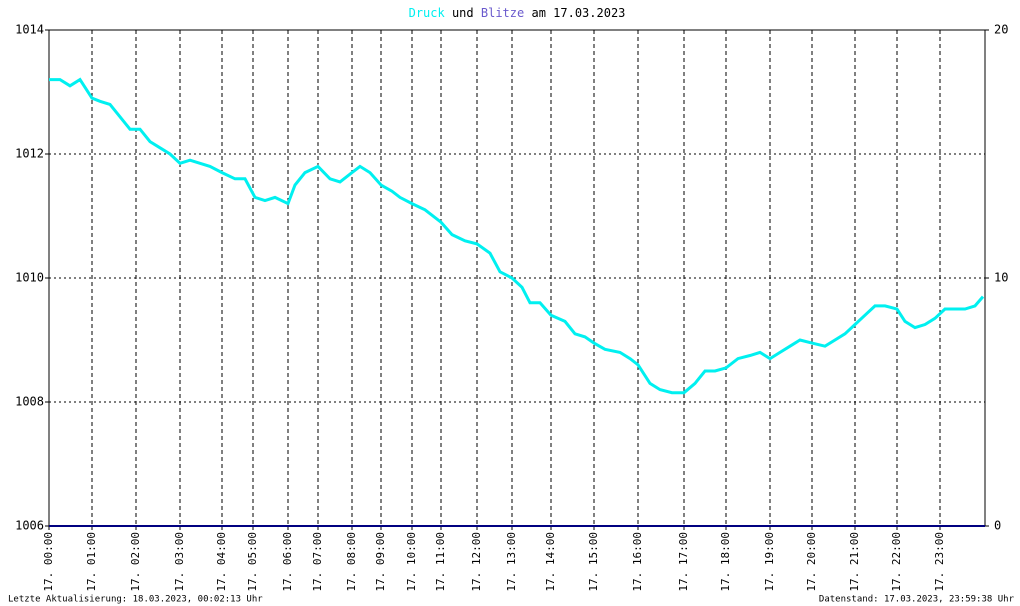  What do you see at coordinates (463, 13) in the screenshot?
I see `title-connector: und` at bounding box center [463, 13].